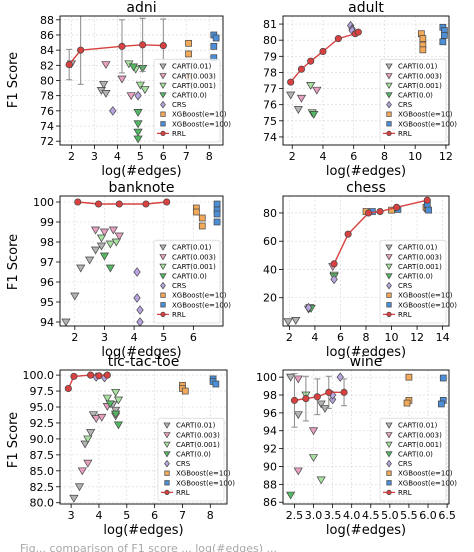  Describe the element at coordinates (366, 188) in the screenshot. I see `panel-title: chess` at that location.